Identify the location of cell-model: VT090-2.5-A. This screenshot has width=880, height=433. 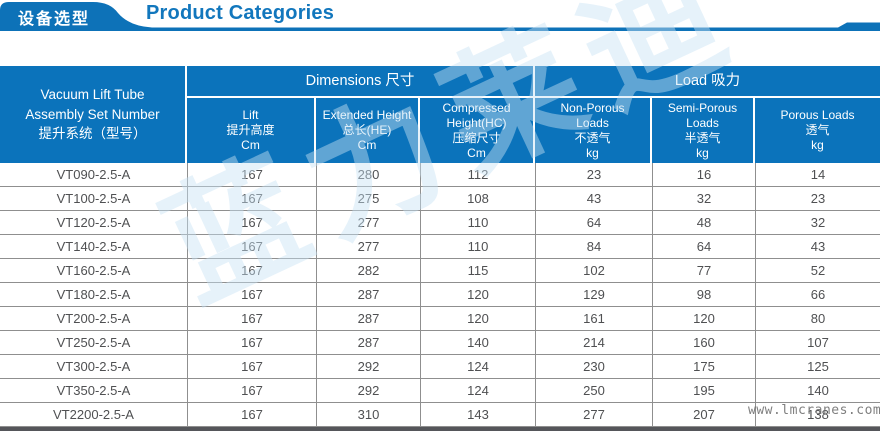
(93, 174).